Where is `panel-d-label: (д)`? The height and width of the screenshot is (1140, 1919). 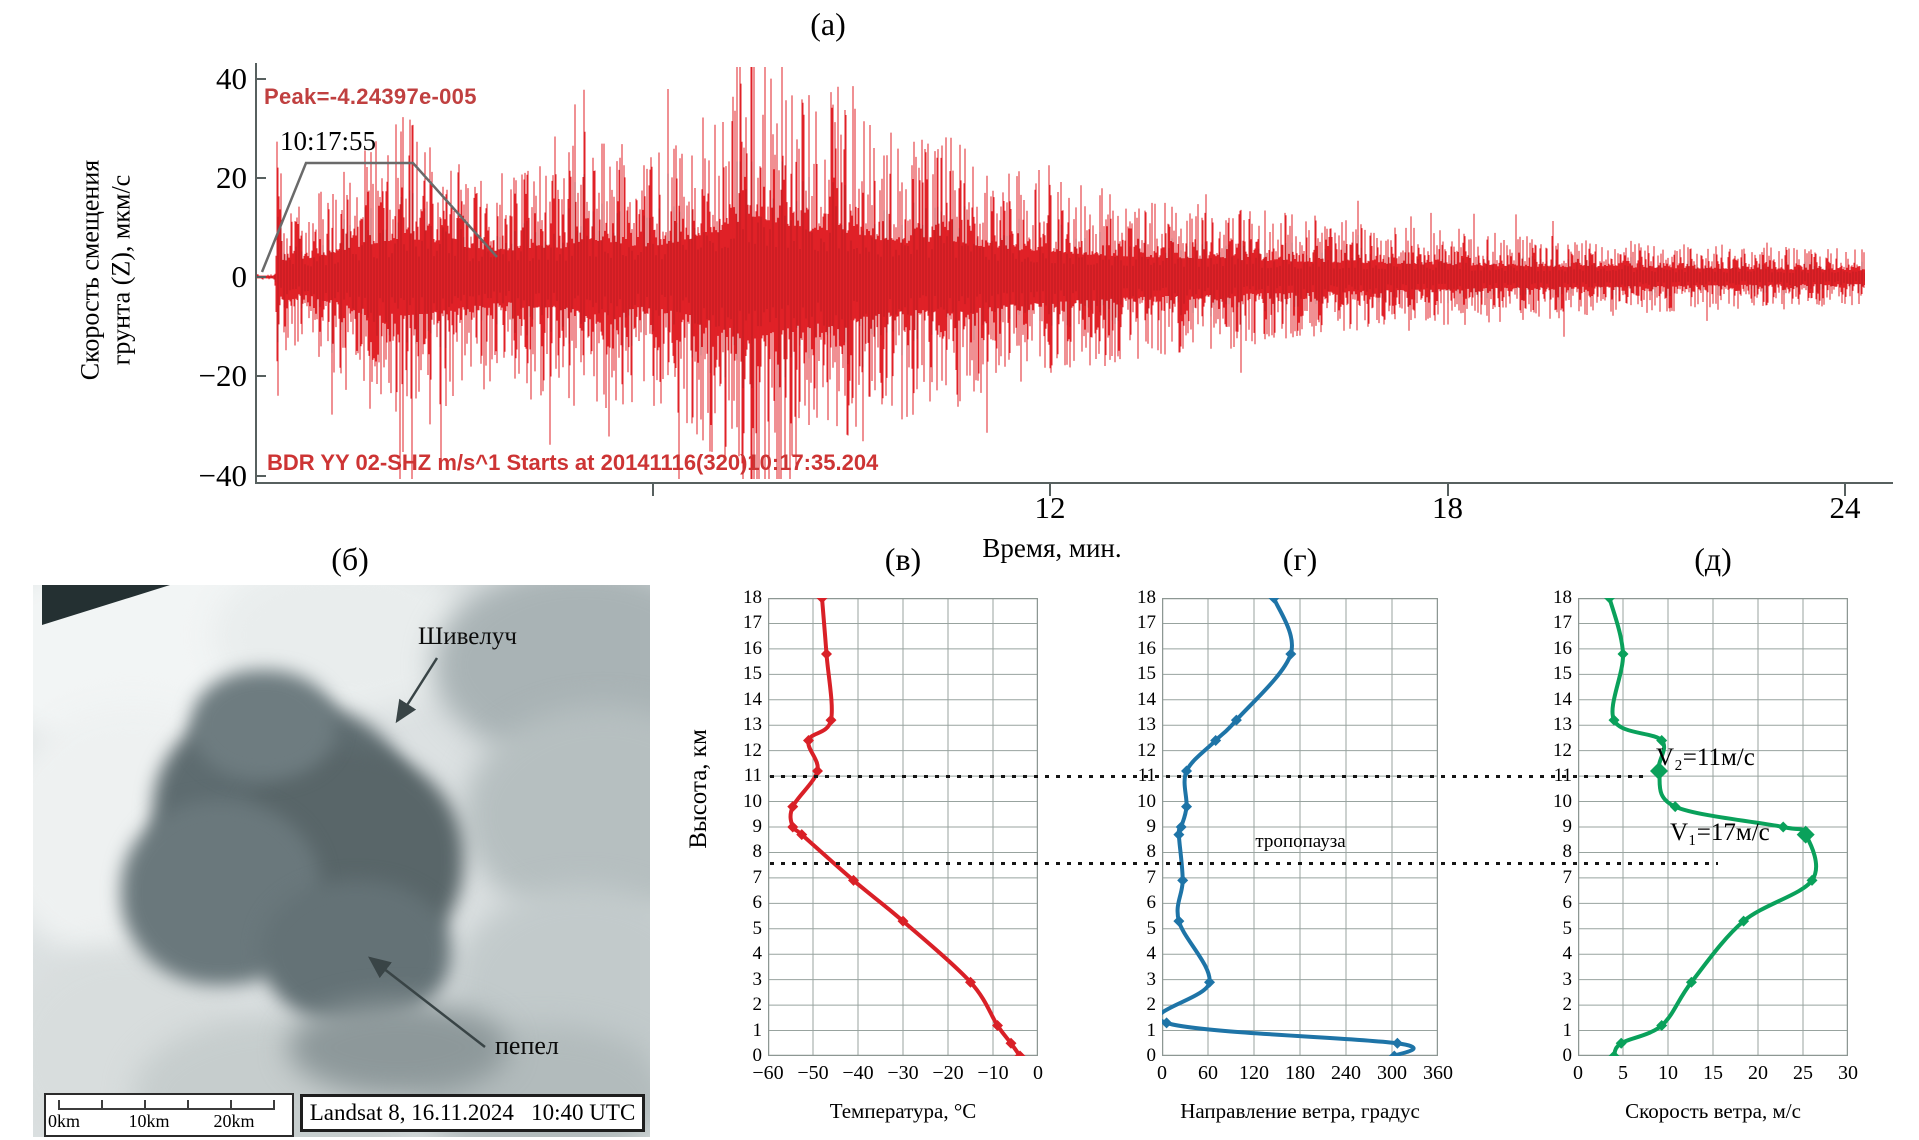 panel-d-label: (д) is located at coordinates (1713, 559).